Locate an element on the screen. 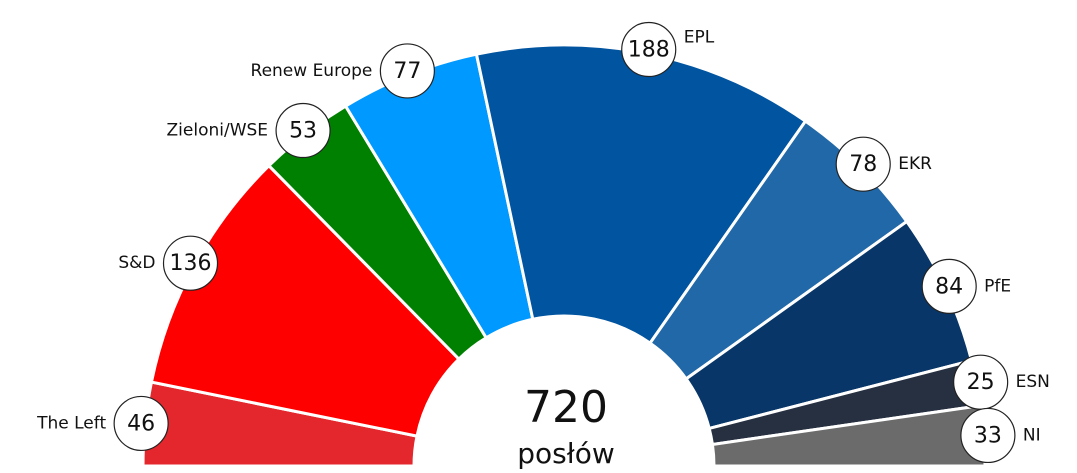 This screenshot has width=1077, height=473. value-label: 136 is located at coordinates (191, 263).